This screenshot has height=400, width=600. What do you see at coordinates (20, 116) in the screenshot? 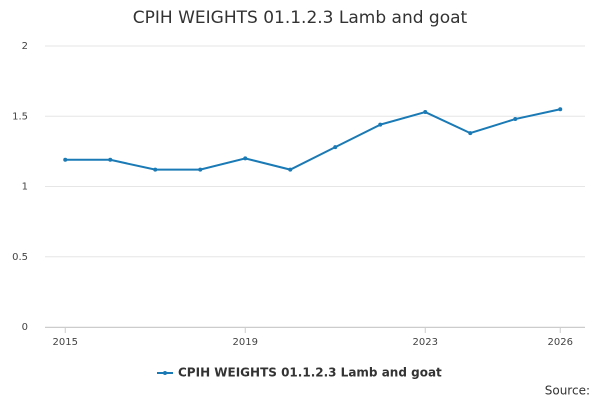
I see `y-tick-label: 1.5` at bounding box center [20, 116].